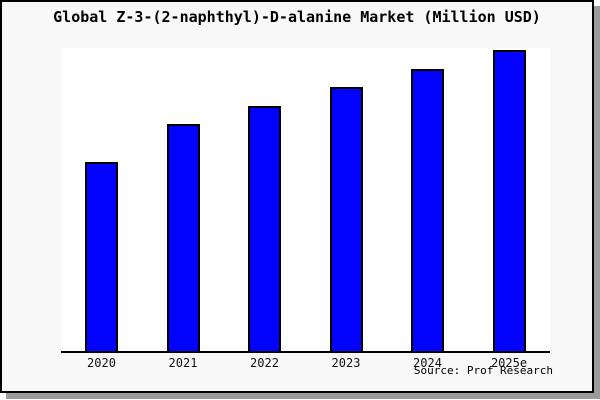  I want to click on x-tick-label-2023: 2023, so click(346, 363).